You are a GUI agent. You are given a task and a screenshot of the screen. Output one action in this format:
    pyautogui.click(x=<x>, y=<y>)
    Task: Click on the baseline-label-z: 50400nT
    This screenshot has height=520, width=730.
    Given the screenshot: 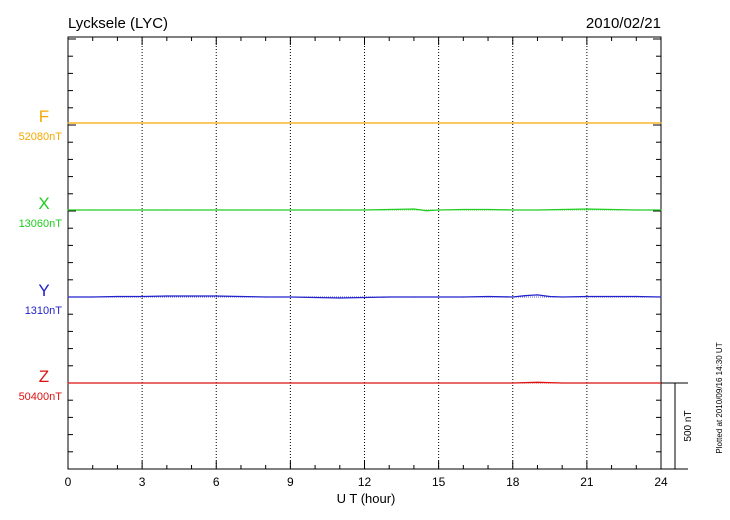 What is the action you would take?
    pyautogui.click(x=41, y=397)
    